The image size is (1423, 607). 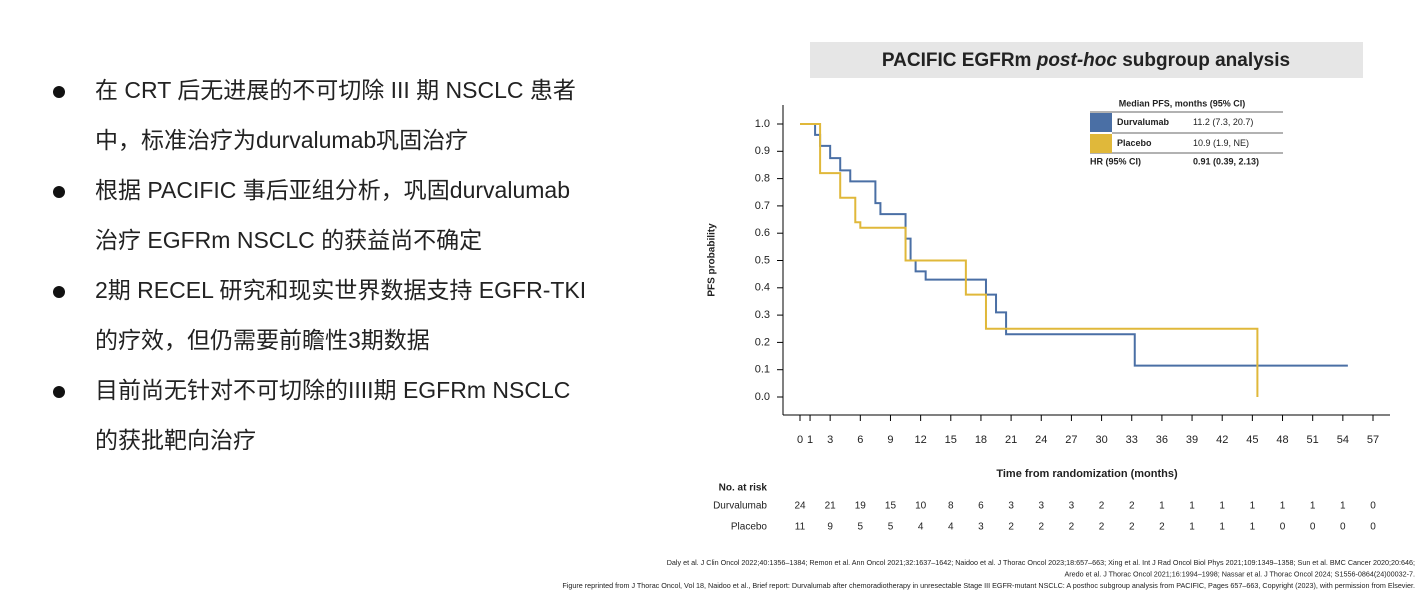 What do you see at coordinates (332, 190) in the screenshot?
I see `bullet-text: 根据 PACIFIC 事后亚组分析，巩固durvalumab` at bounding box center [332, 190].